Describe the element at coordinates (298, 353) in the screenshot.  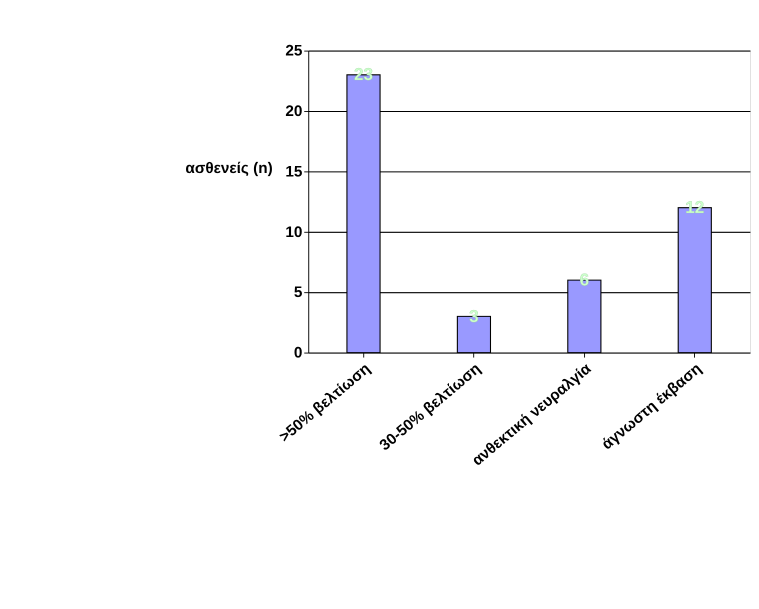
I see `y-tick-label: 0` at that location.